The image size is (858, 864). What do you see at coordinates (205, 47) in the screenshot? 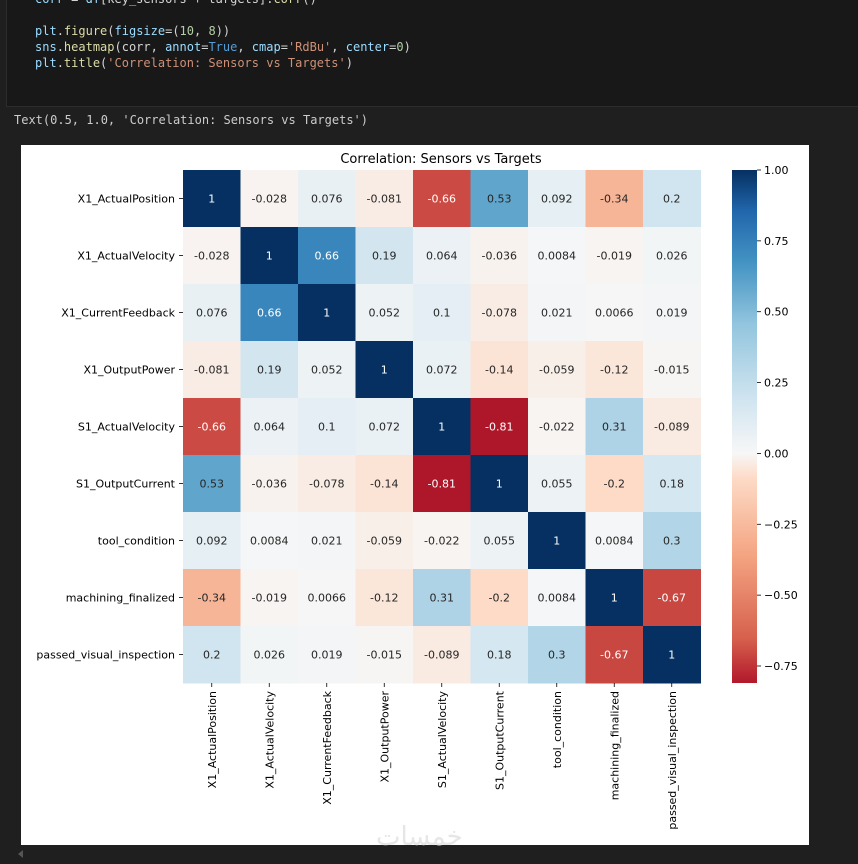
I see `code-token: =` at bounding box center [205, 47].